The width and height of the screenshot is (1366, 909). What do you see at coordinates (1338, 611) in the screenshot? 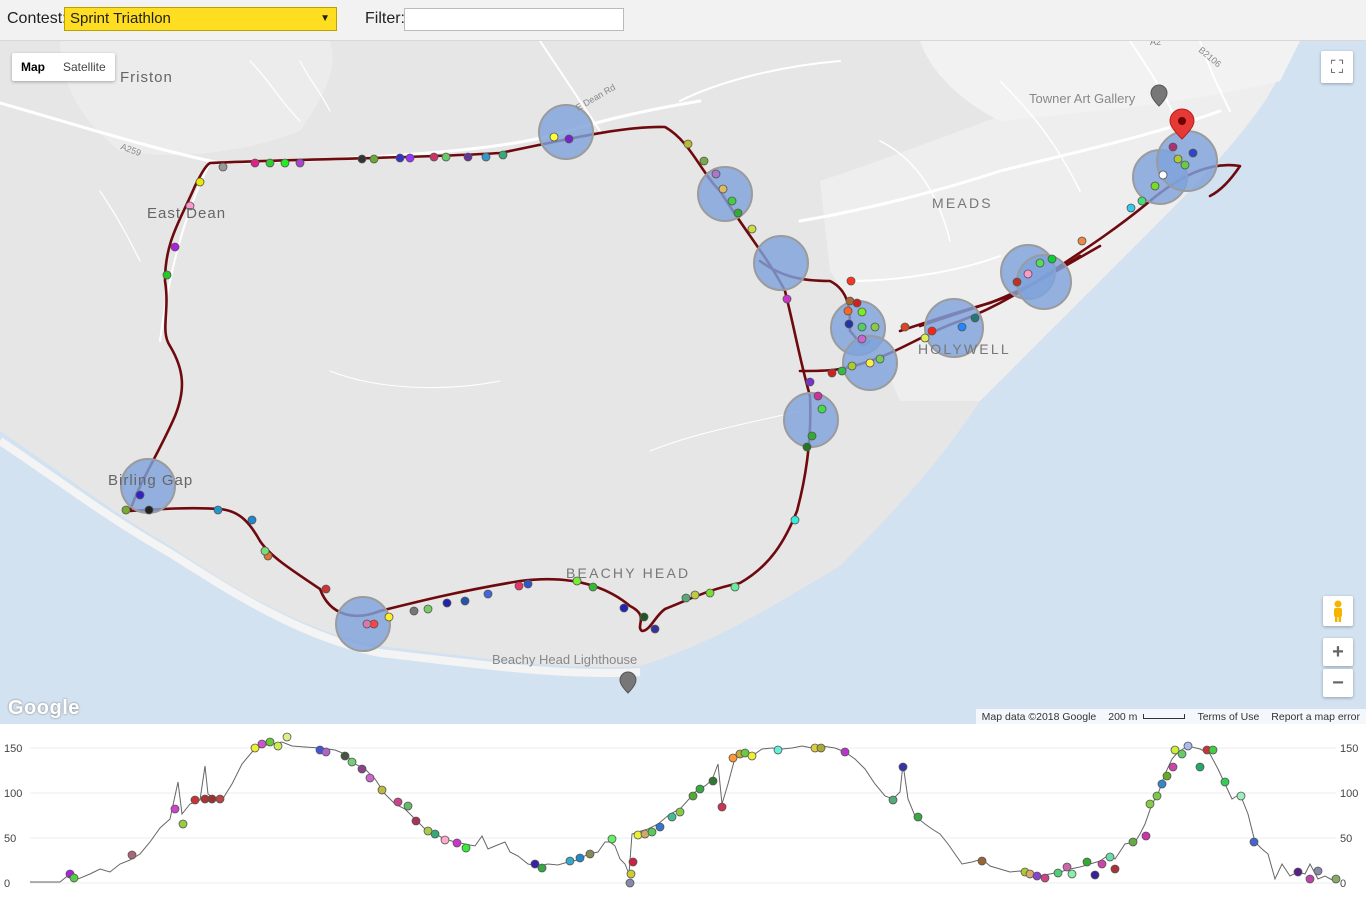
I see `street-view-button` at bounding box center [1338, 611].